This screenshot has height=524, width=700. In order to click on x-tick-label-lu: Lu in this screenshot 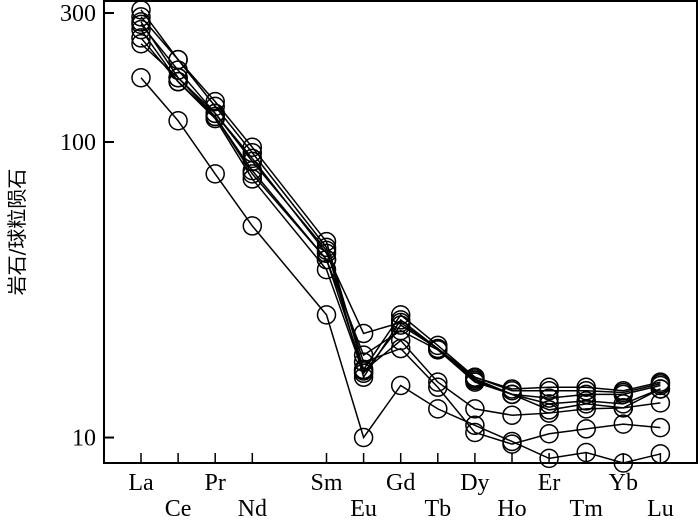, I will do `click(660, 509)`.